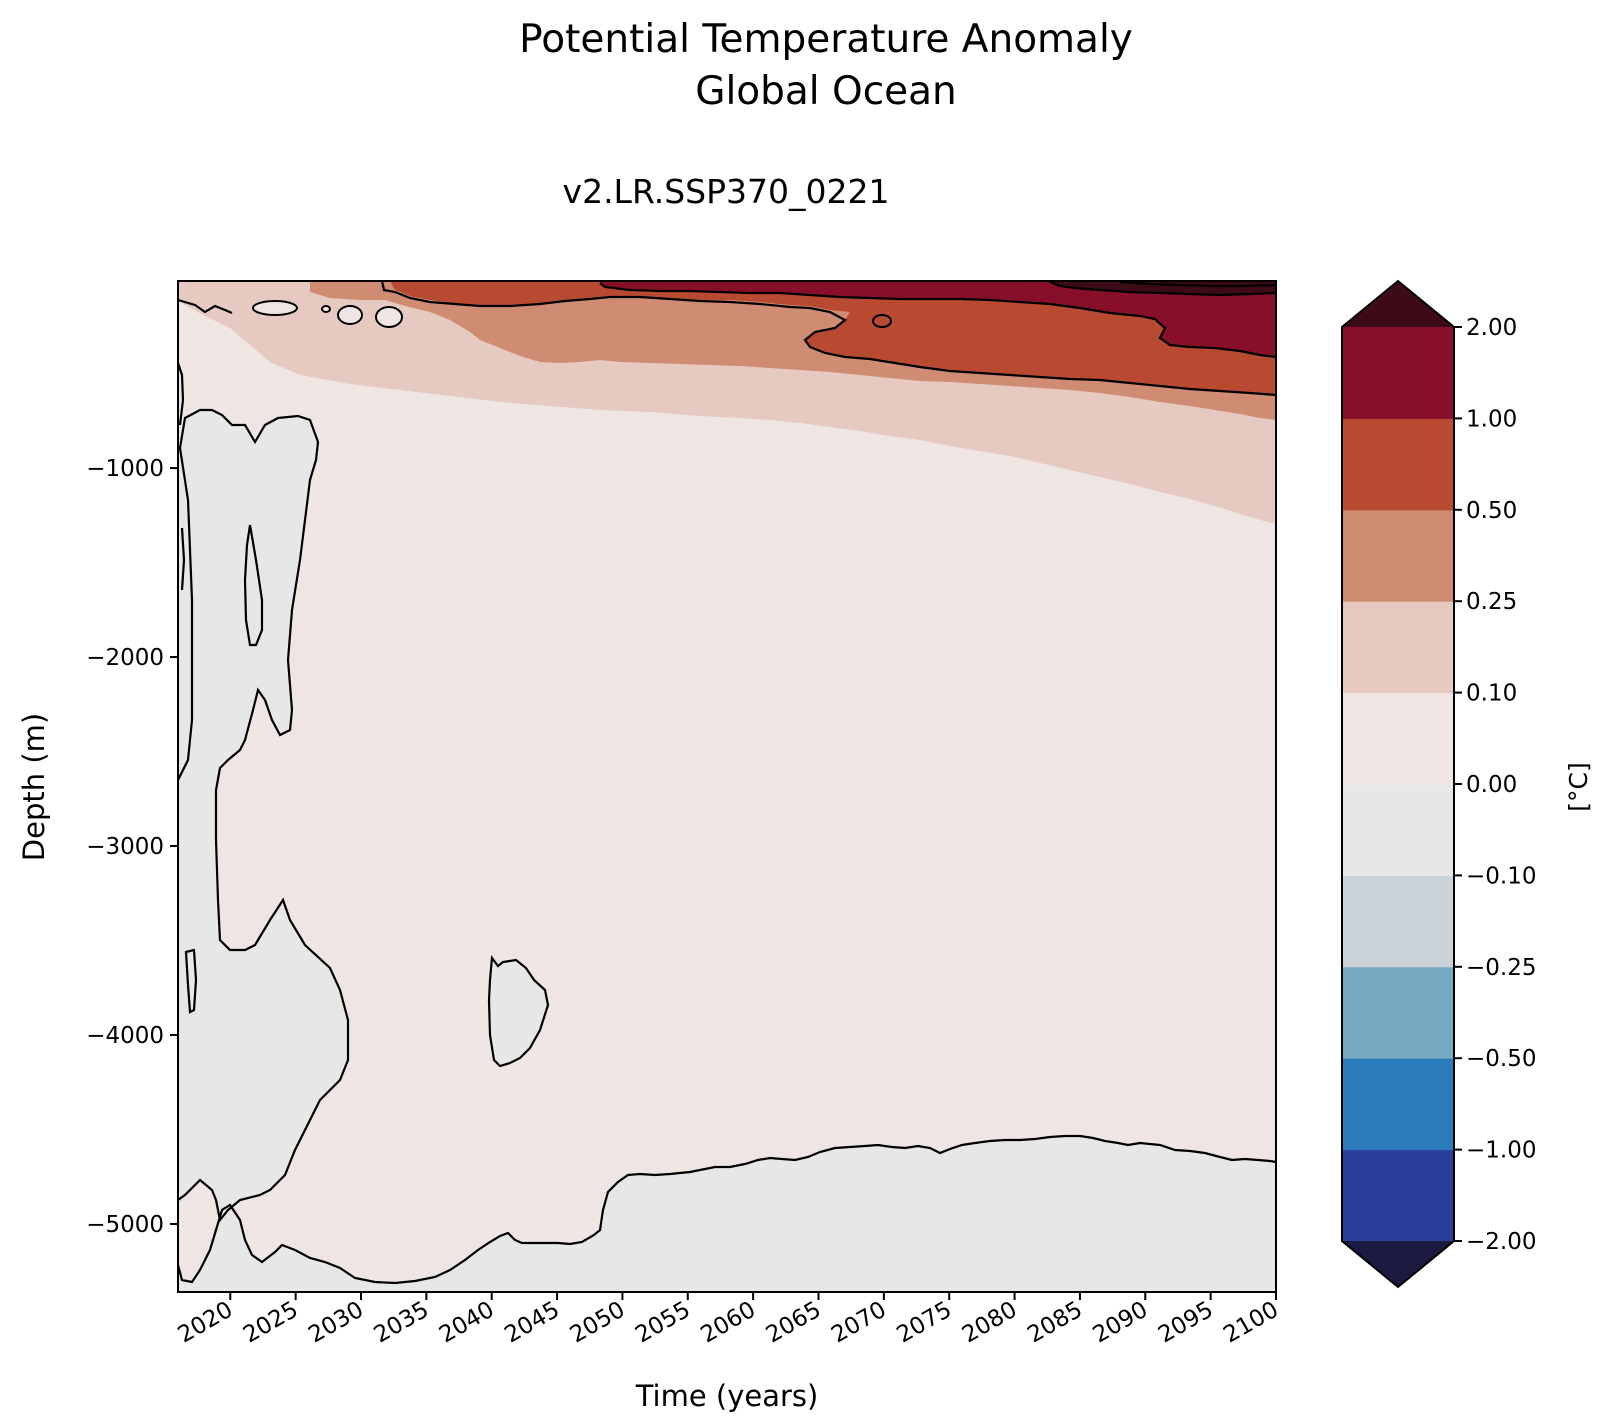  Describe the element at coordinates (181, 394) in the screenshot. I see `contour-left-edge-upper` at that location.